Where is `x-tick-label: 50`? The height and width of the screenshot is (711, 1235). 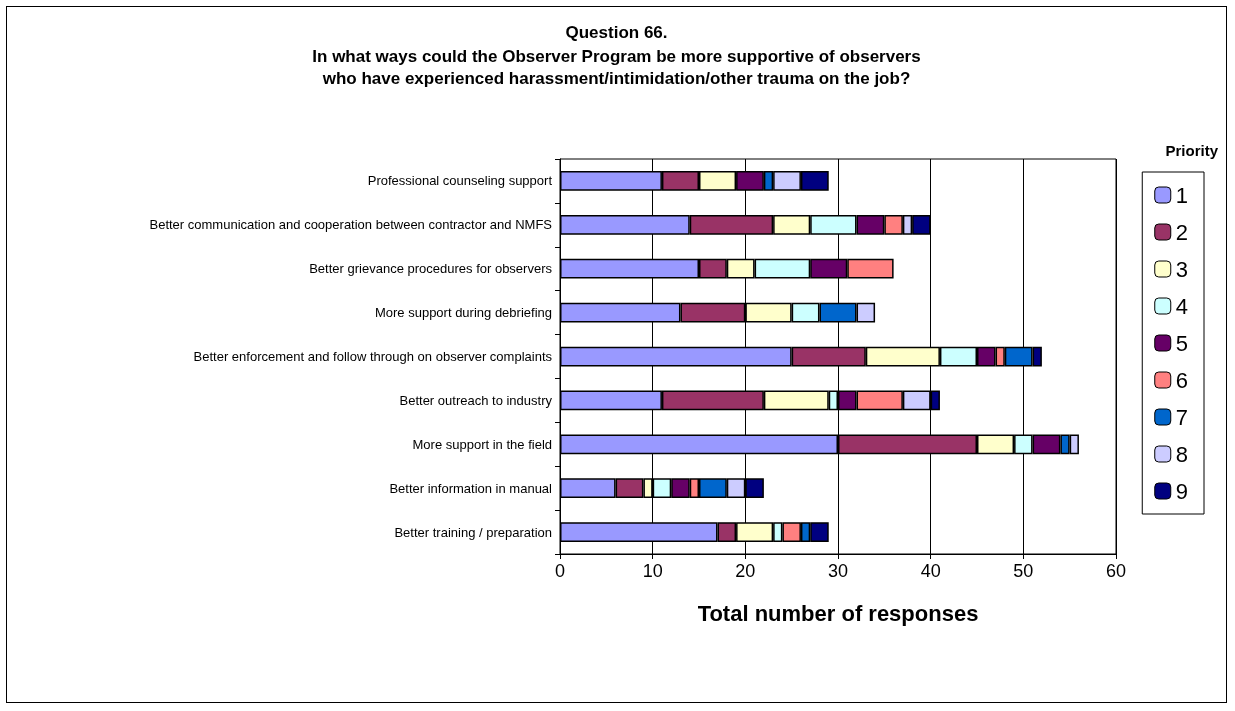
x-tick-label: 50 is located at coordinates (1023, 571).